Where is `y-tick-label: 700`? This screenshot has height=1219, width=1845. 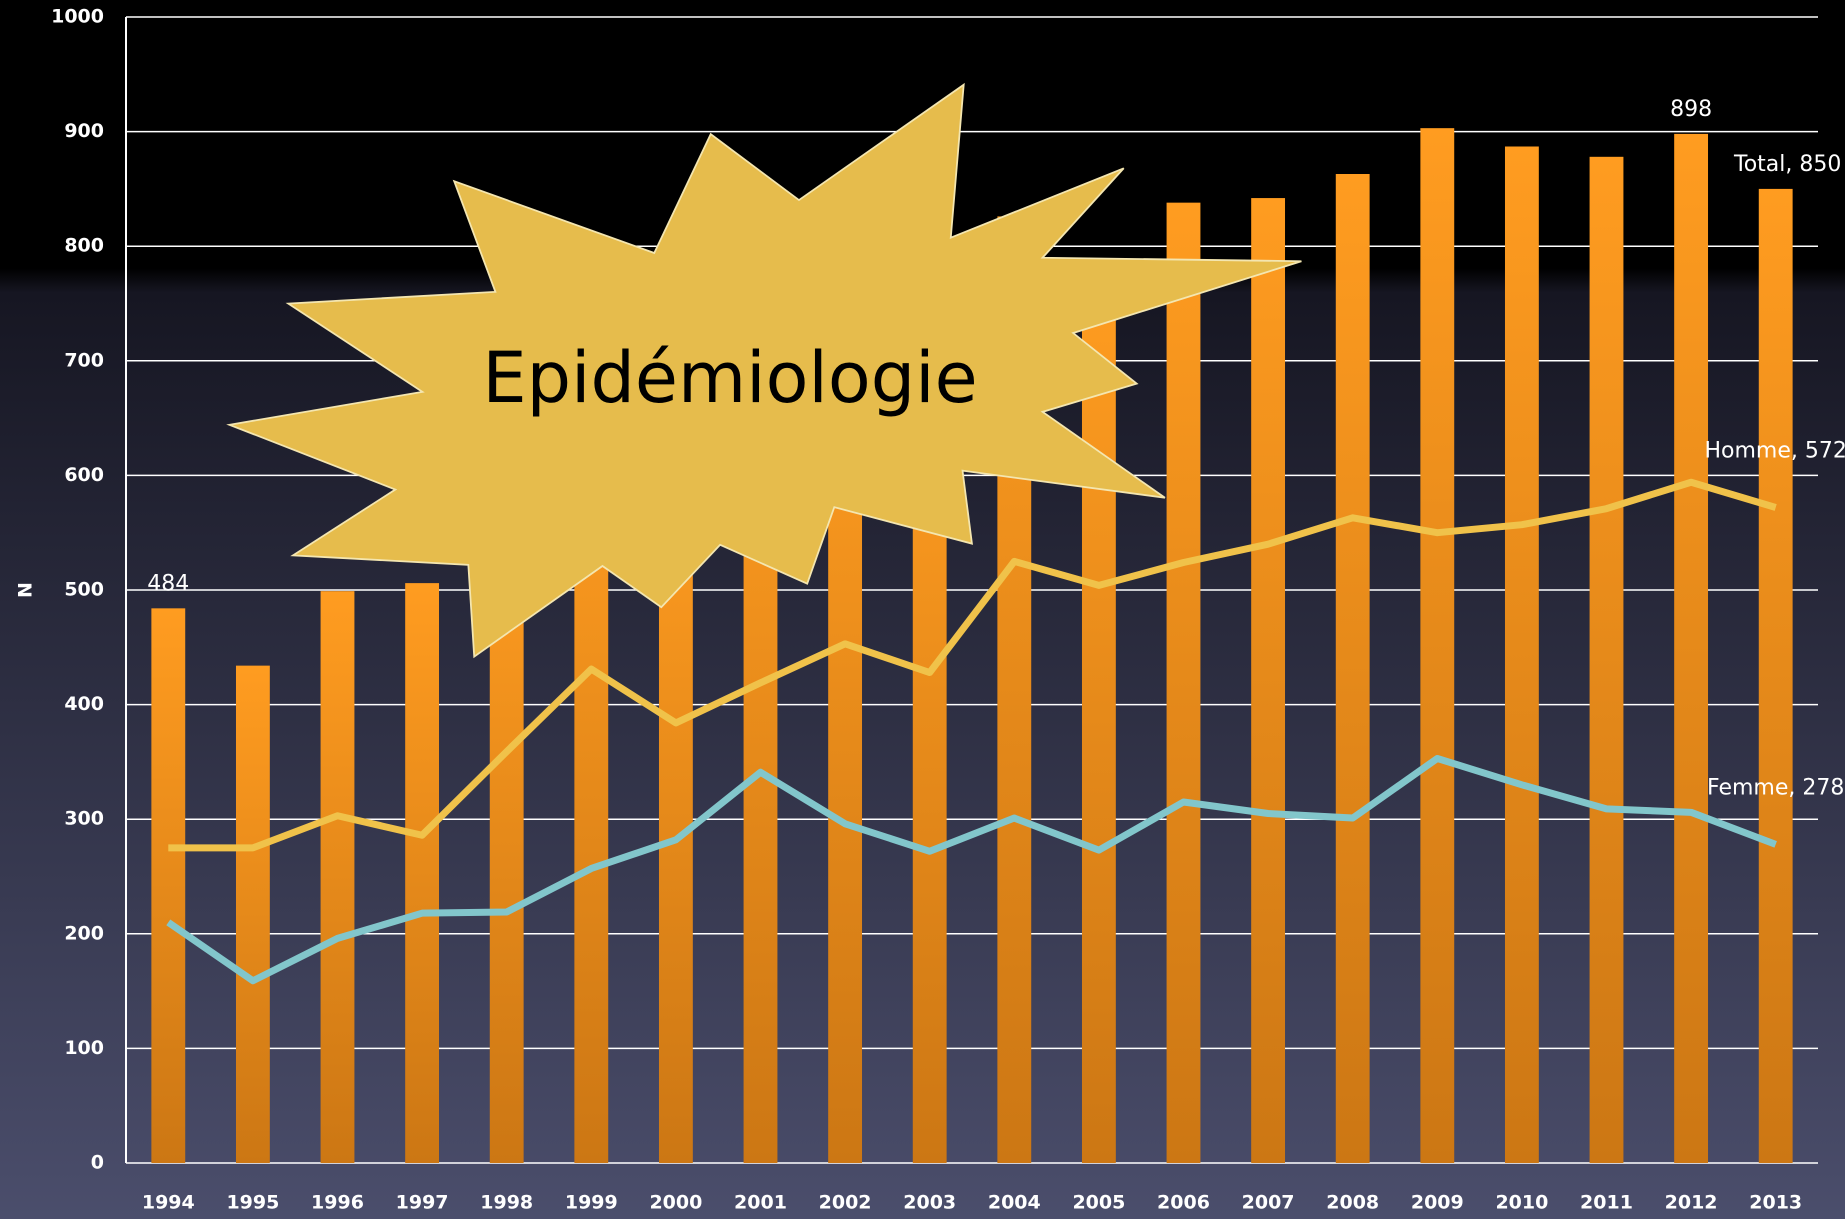 y-tick-label: 700 is located at coordinates (84, 360).